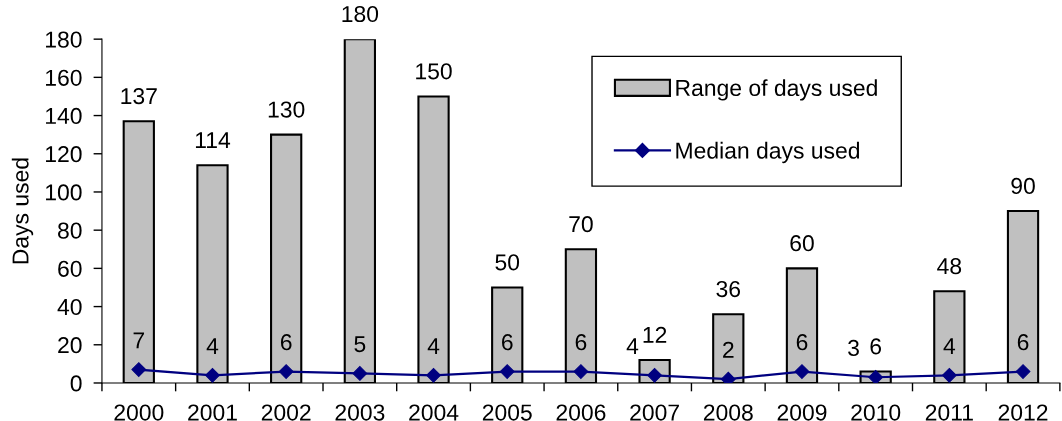 The width and height of the screenshot is (1062, 421). I want to click on y-axis-title: Days used, so click(22, 211).